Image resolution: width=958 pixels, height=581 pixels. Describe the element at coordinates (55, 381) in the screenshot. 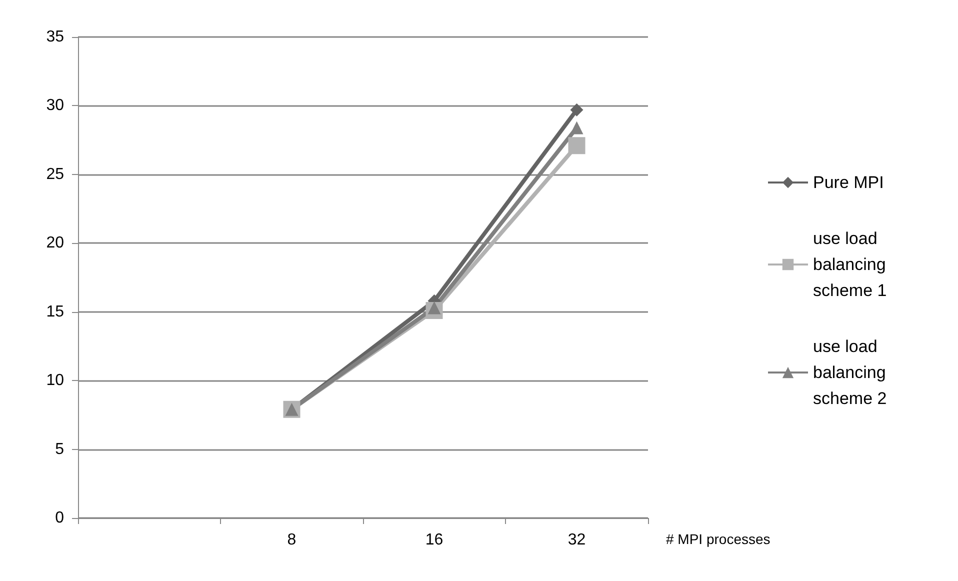

I see `y-tick-label: 10` at that location.